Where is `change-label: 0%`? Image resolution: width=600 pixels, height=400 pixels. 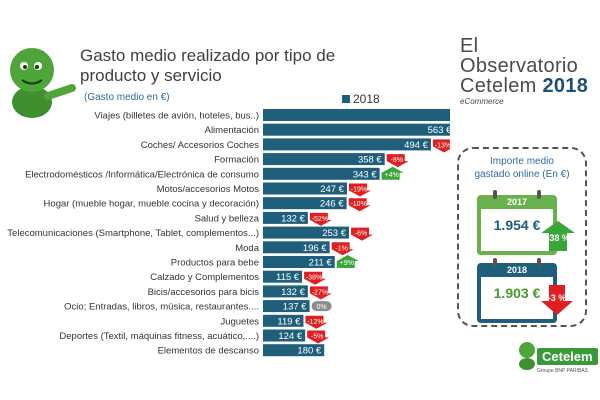
change-label: 0% is located at coordinates (322, 307).